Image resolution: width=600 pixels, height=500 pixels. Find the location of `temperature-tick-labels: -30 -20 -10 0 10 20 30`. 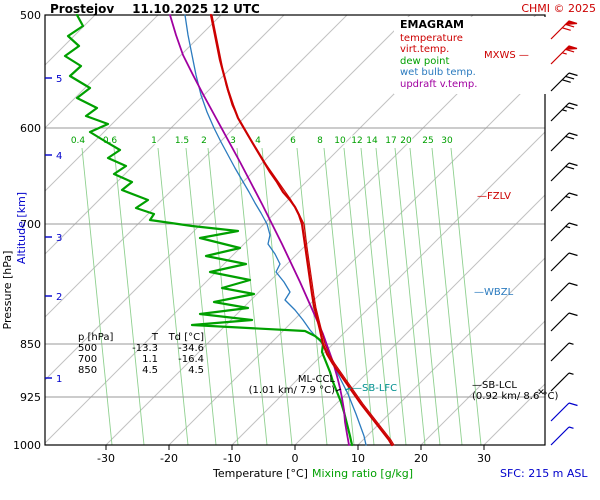

temperature-tick-labels: -30 -20 -10 0 10 20 30 is located at coordinates (294, 455).